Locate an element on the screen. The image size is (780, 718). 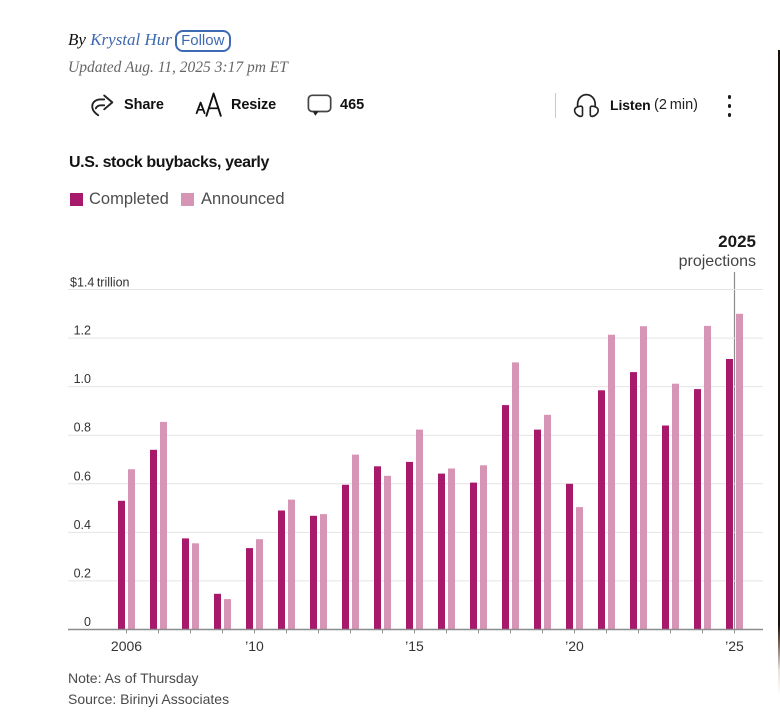
svg-text: 0 is located at coordinates (87, 622).